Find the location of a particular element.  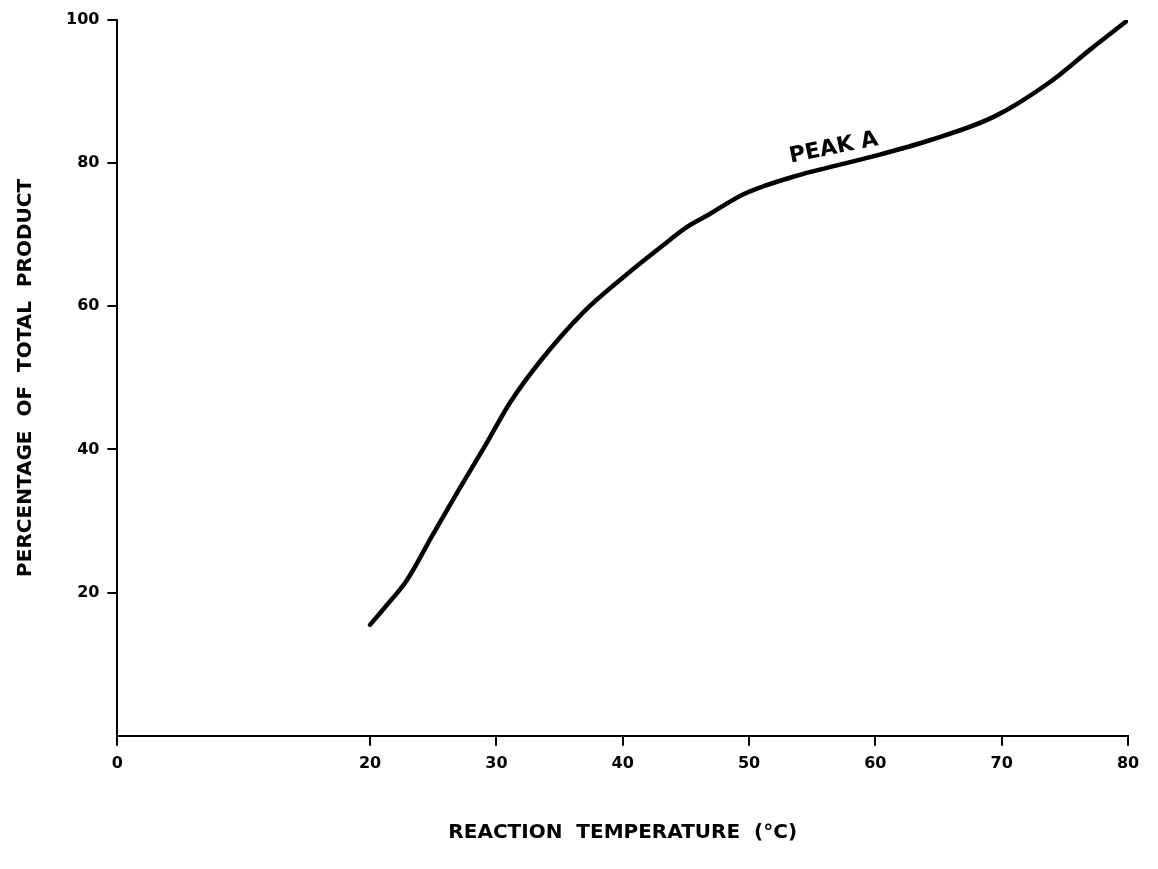

x-tick-label: 30 is located at coordinates (496, 762).